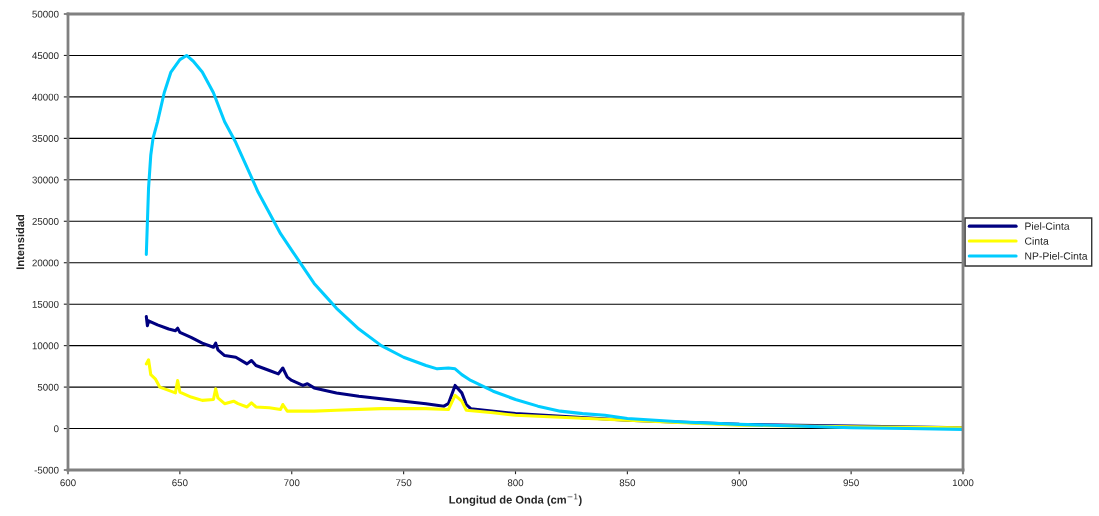 The height and width of the screenshot is (516, 1099). I want to click on y-tick-label: 0, so click(56, 429).